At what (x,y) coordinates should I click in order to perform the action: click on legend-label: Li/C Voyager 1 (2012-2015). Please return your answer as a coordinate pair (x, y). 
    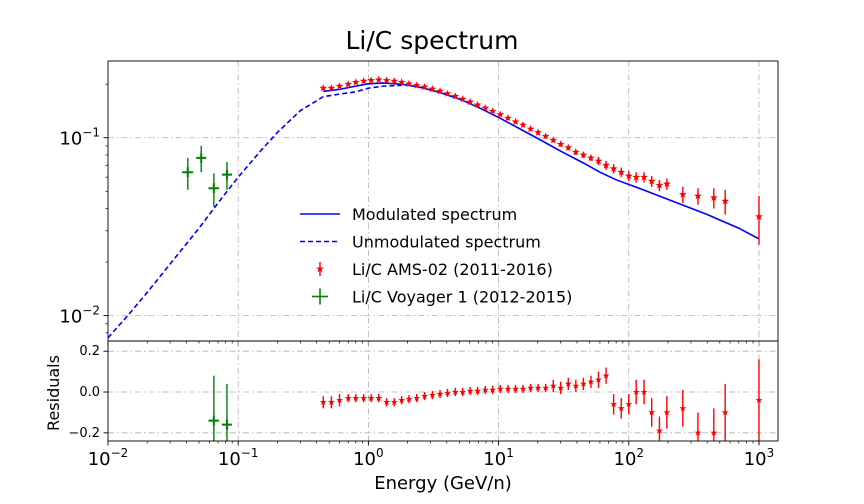
    Looking at the image, I should click on (462, 297).